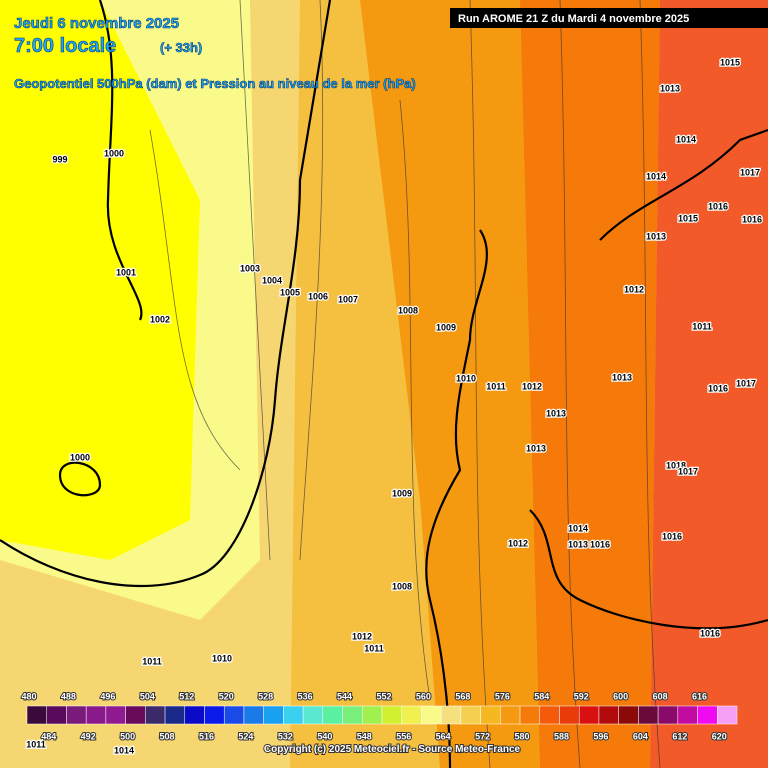 The image size is (768, 768). I want to click on legend-label: 484, so click(48, 736).